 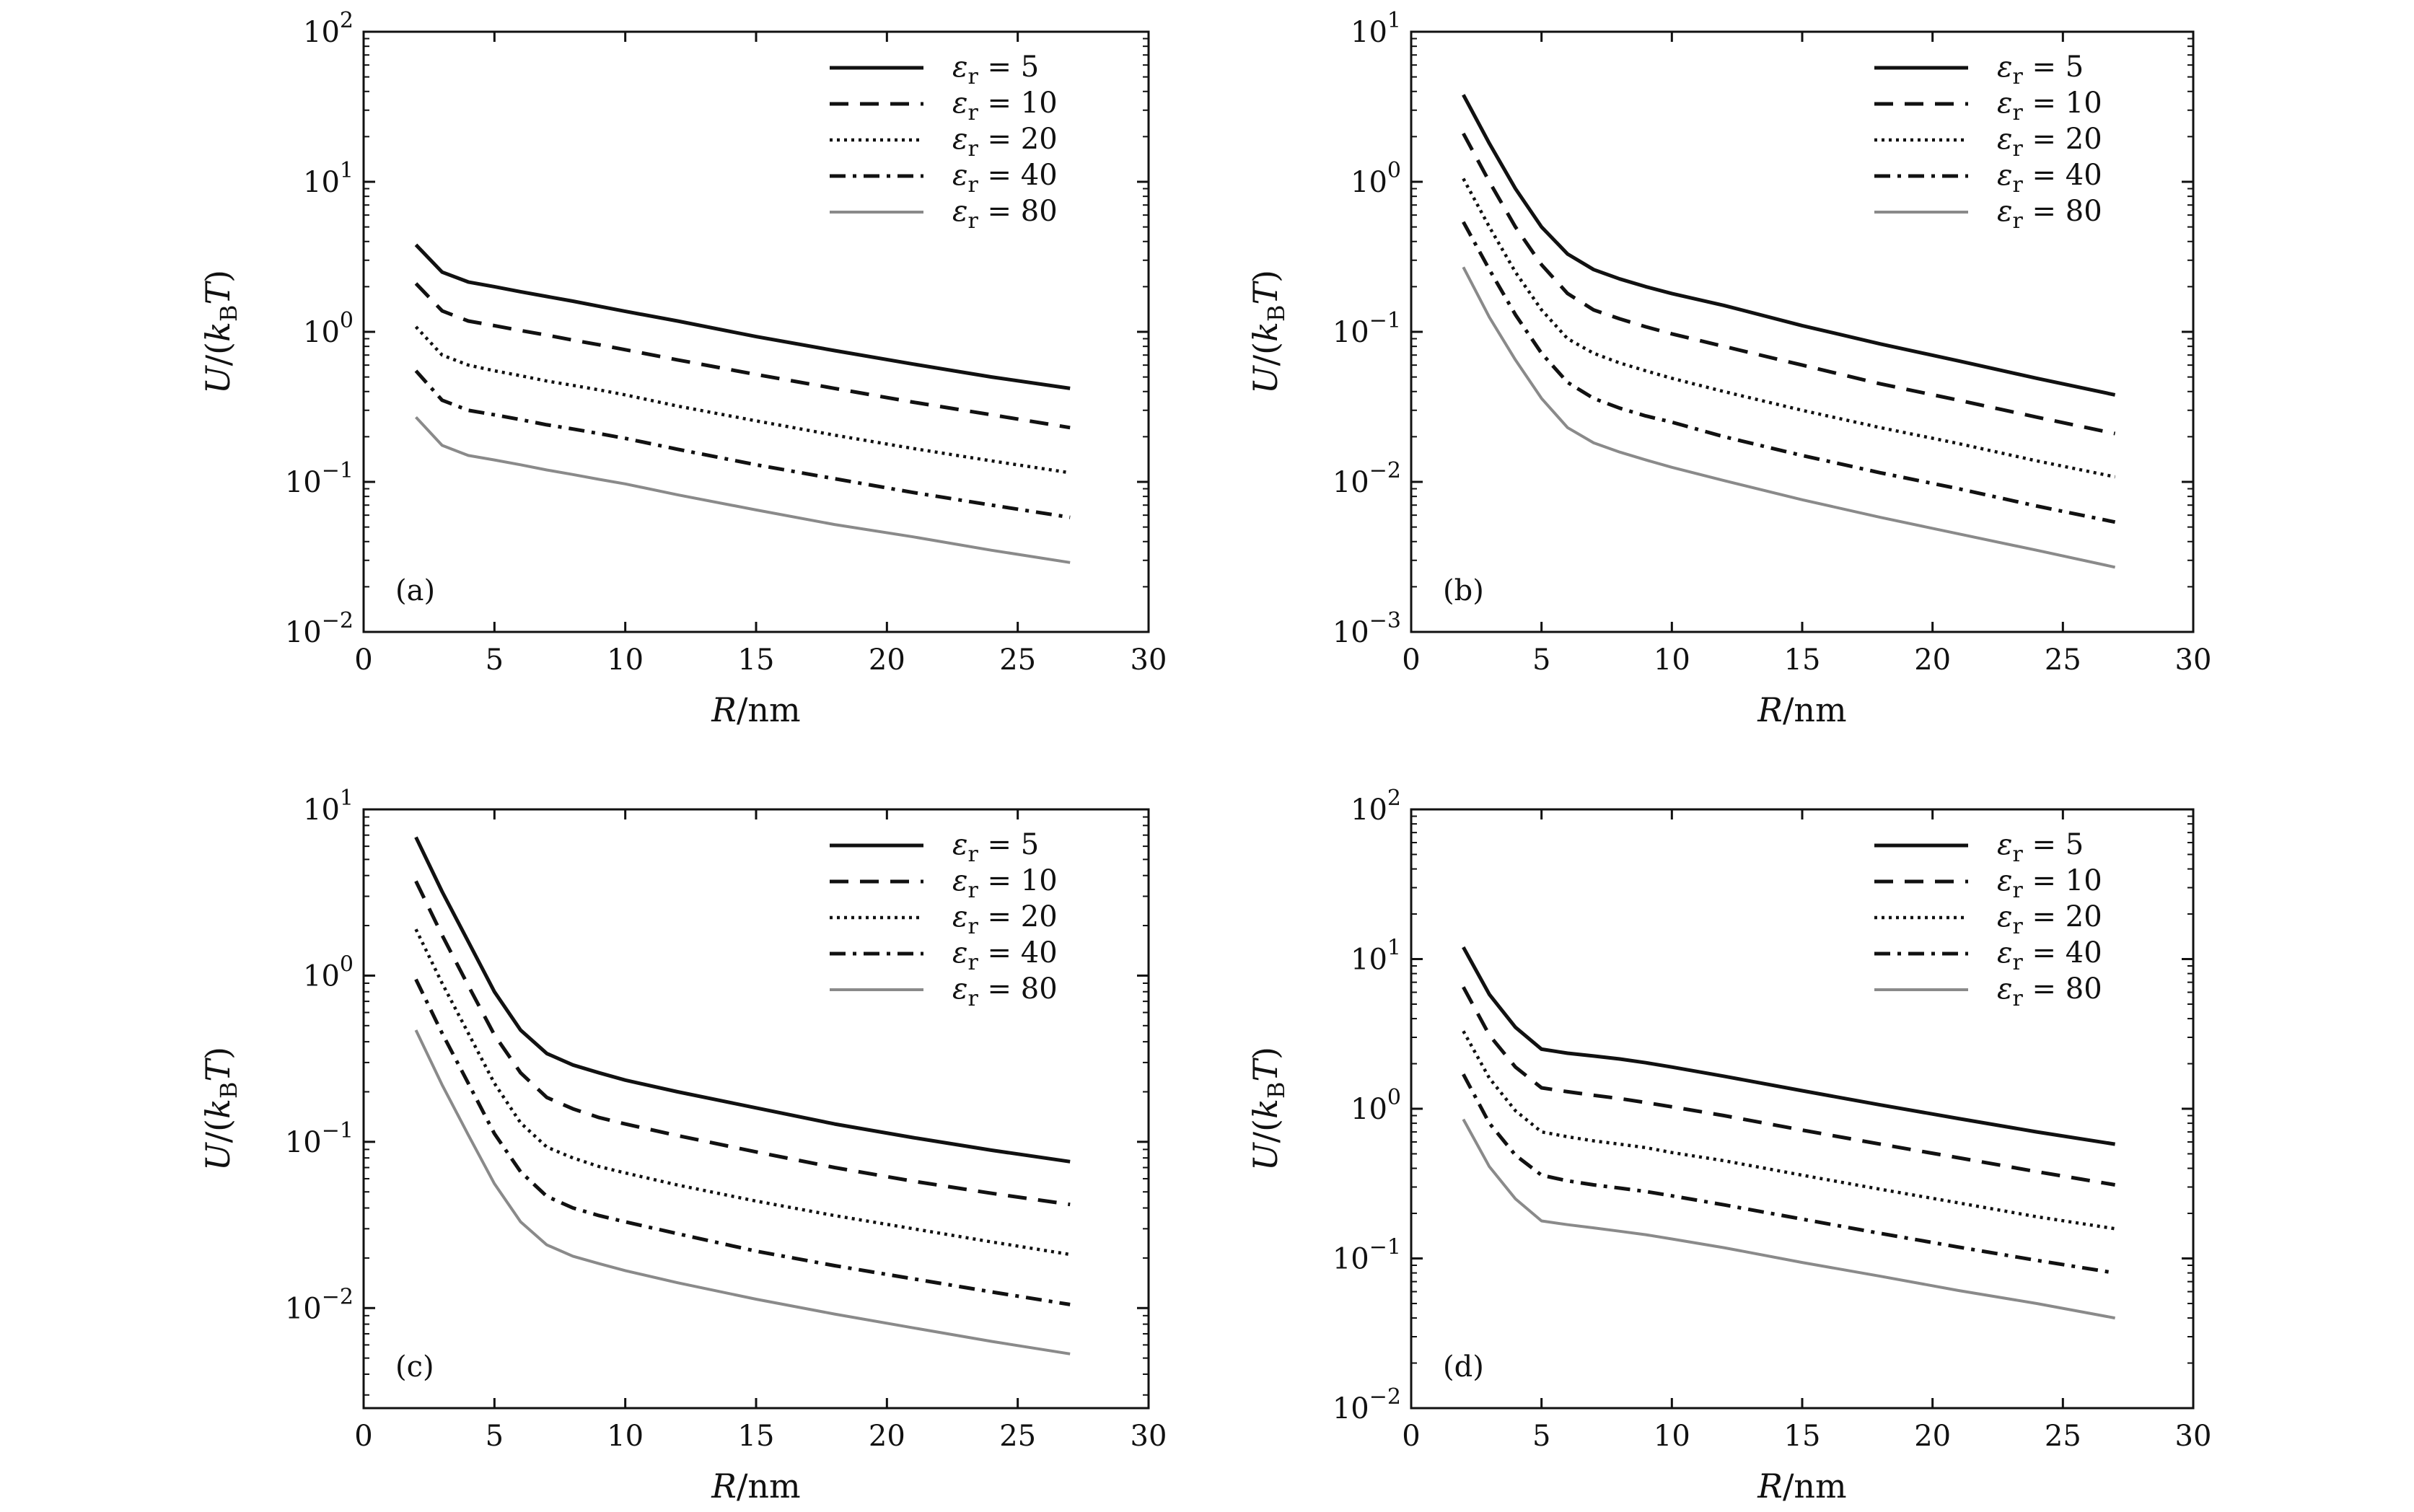 What do you see at coordinates (415, 590) in the screenshot?
I see `panel-label: (a)` at bounding box center [415, 590].